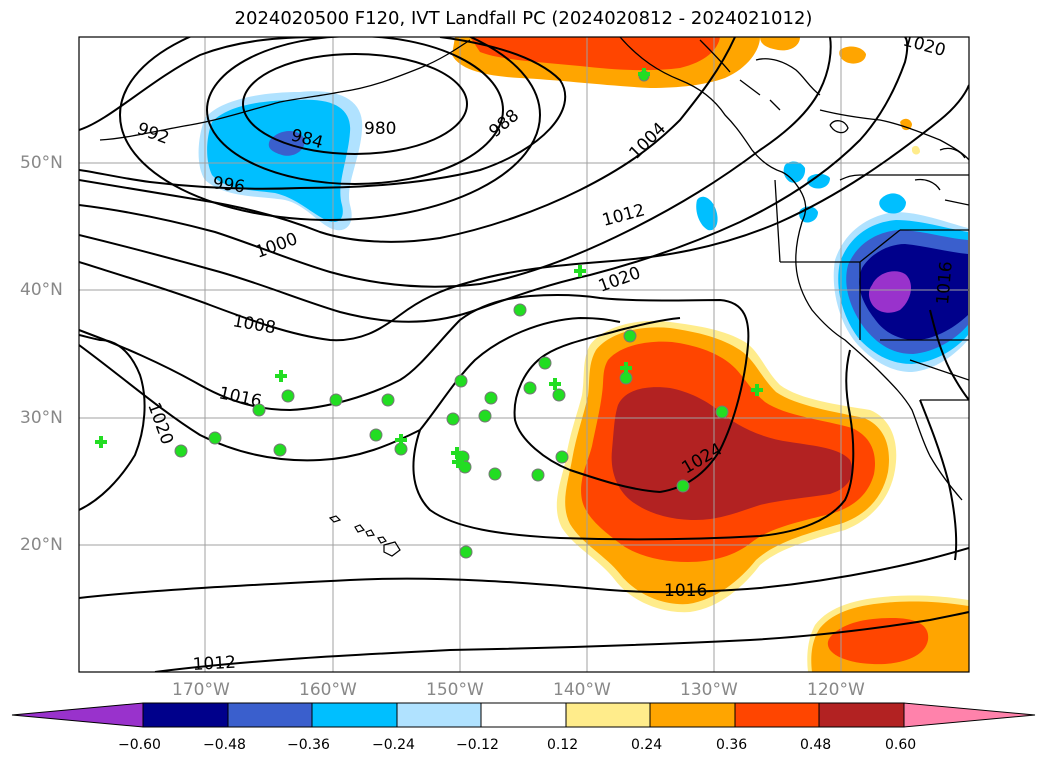 This screenshot has width=1047, height=765. I want to click on colorbar-extend-high, so click(969, 715).